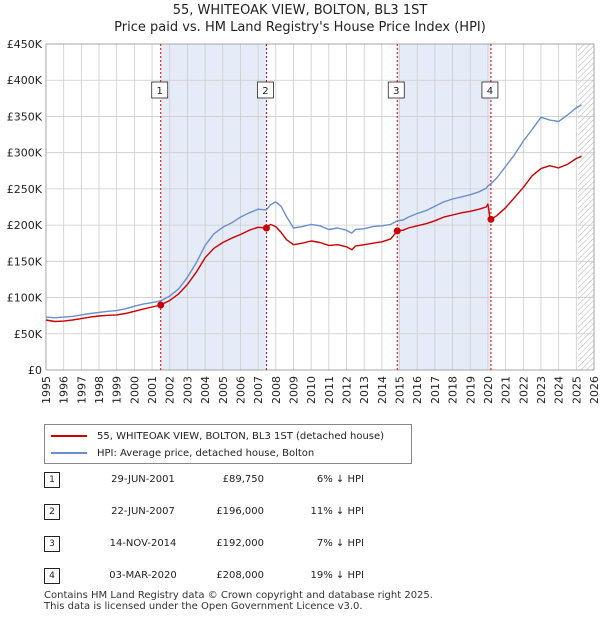 This screenshot has height=620, width=600. I want to click on x-tick-label: 2010, so click(311, 390).